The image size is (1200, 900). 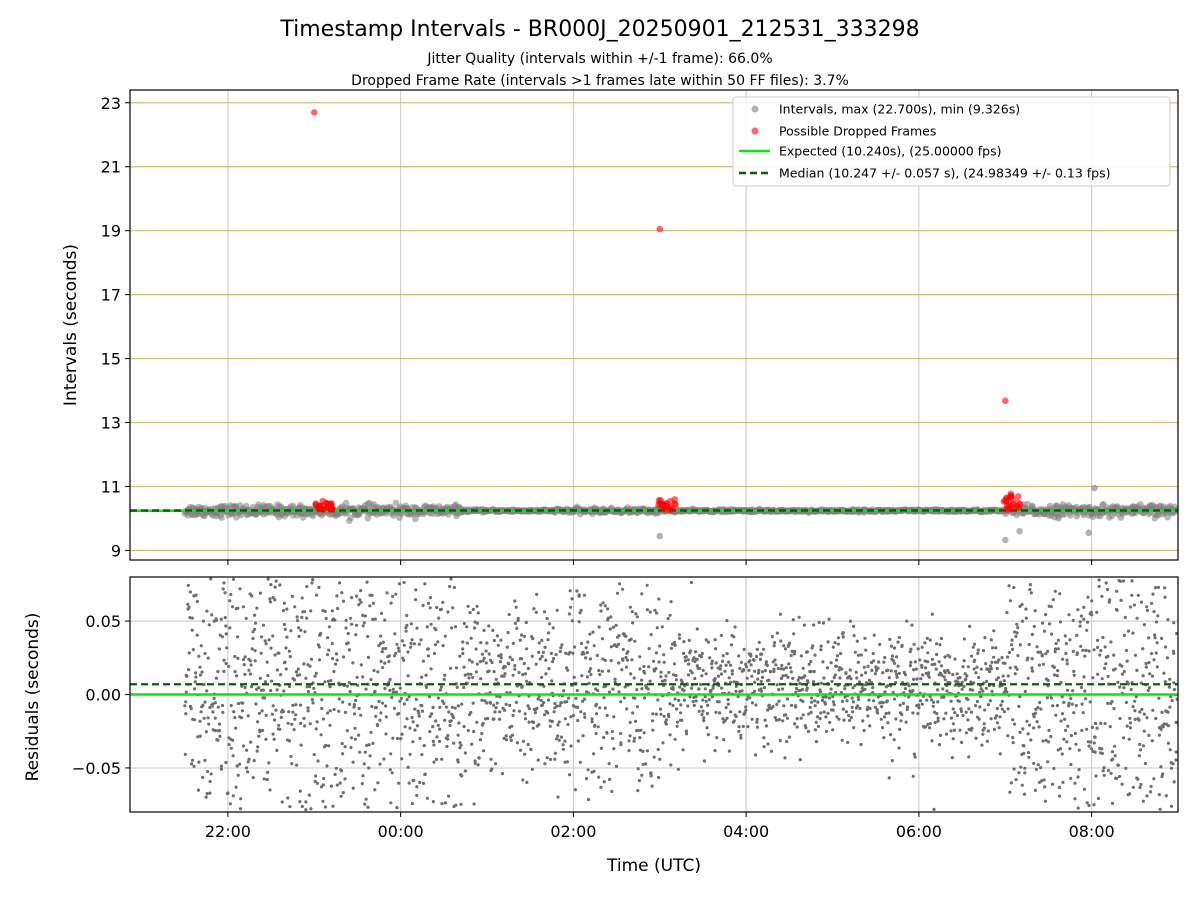 I want to click on legend-label-expected: Expected (10.240s), (25.00000 fps), so click(x=890, y=151).